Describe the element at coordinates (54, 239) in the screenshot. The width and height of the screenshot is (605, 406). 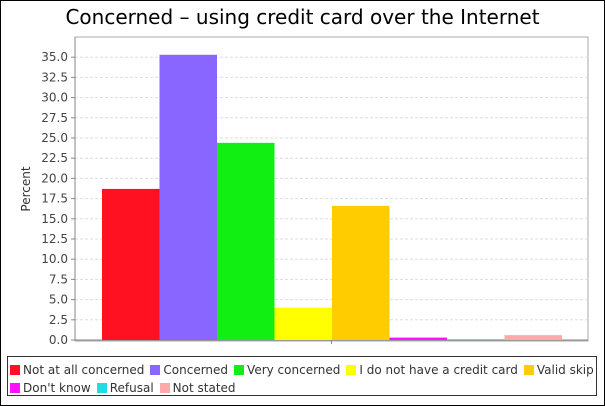
I see `y-tick-label: 12.5` at that location.